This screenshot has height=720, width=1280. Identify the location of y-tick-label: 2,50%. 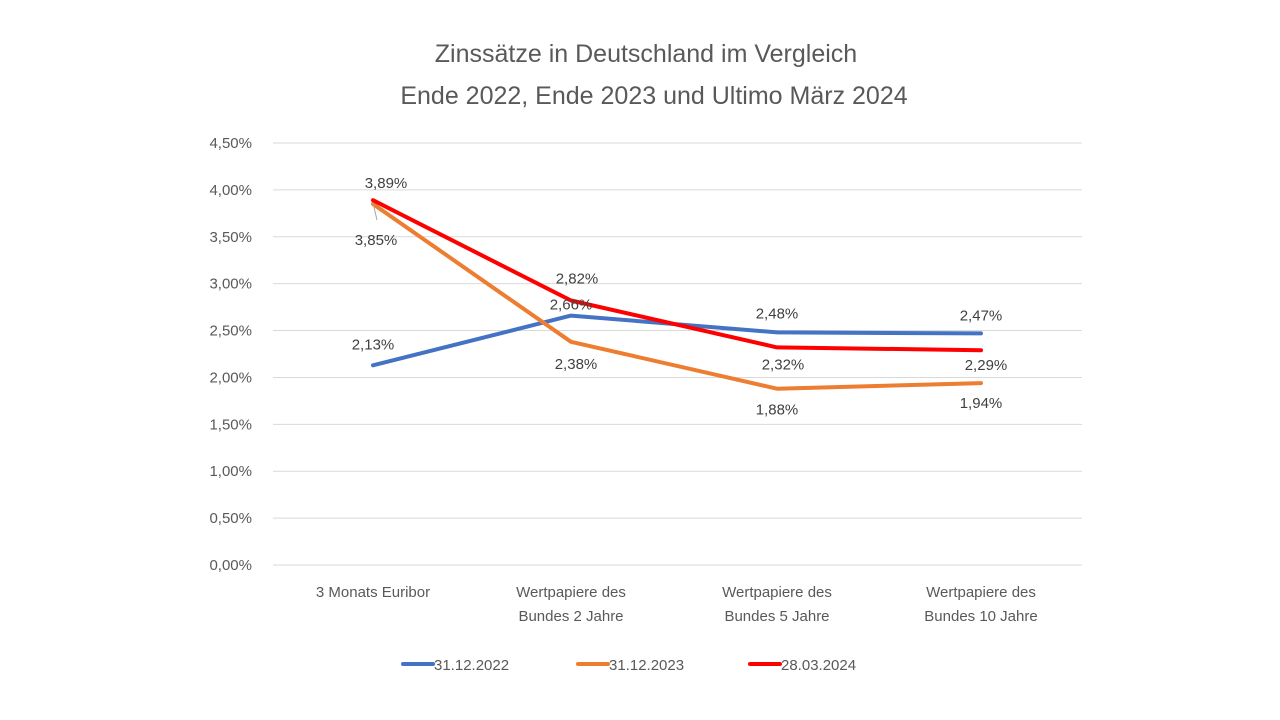
(230, 331).